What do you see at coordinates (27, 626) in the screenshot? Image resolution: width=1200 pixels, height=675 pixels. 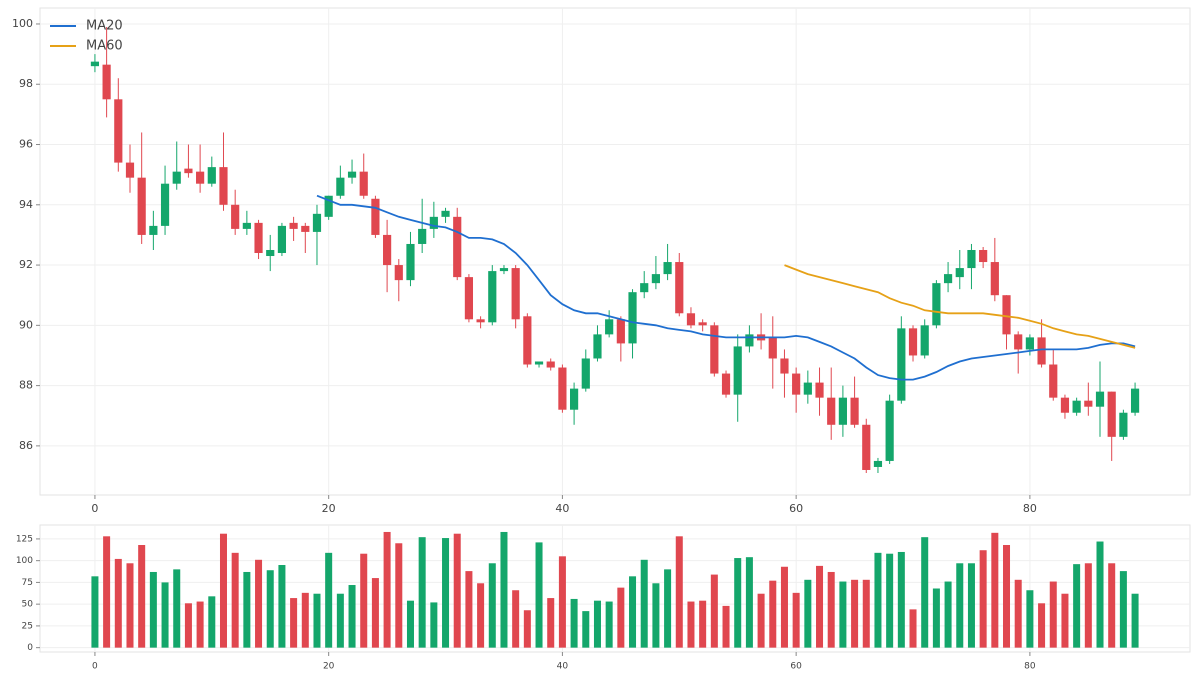 I see `y-tick-label: 25` at bounding box center [27, 626].